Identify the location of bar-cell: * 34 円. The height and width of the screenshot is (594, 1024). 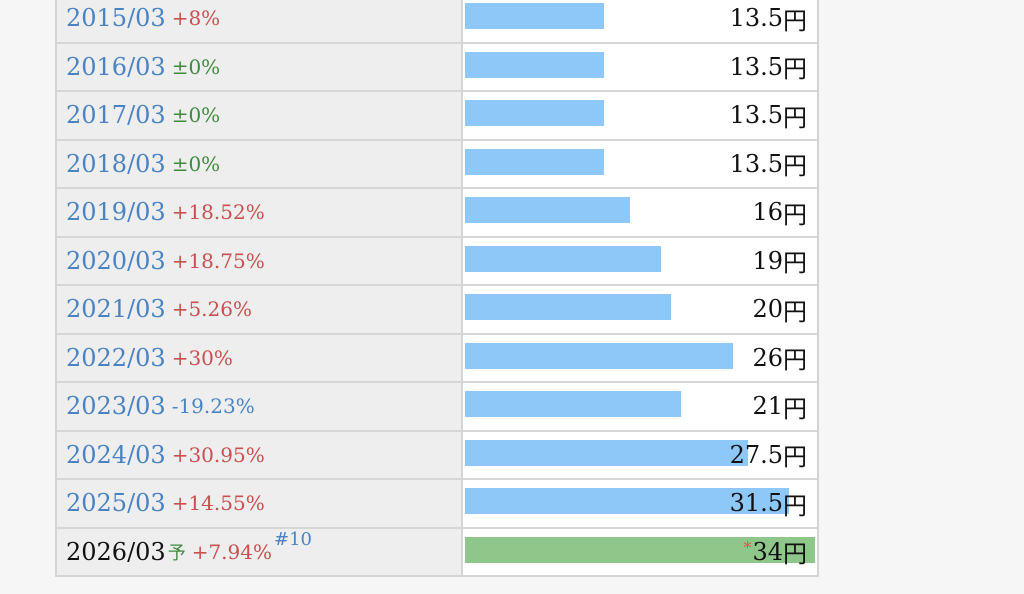
(641, 552).